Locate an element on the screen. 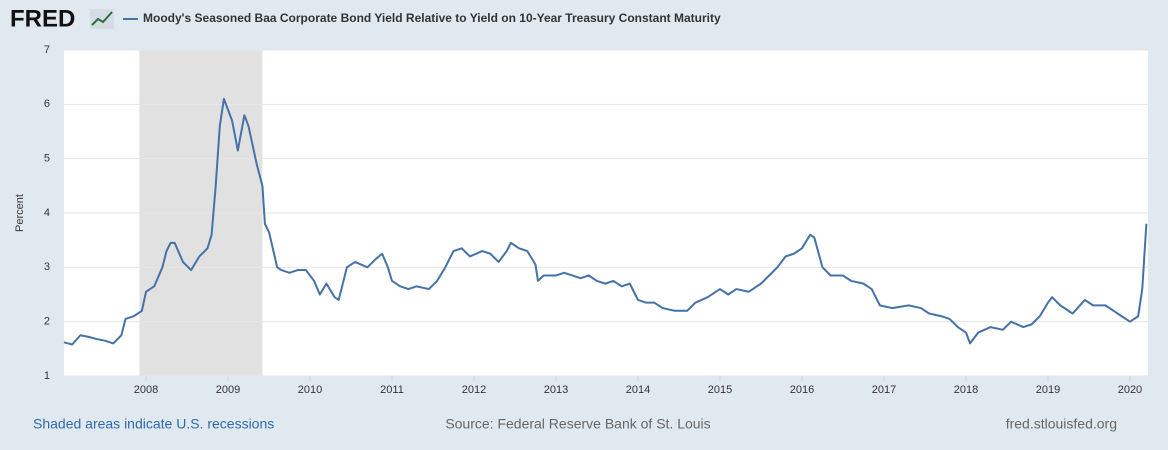 The image size is (1168, 450). x-tick-label: 2013 is located at coordinates (556, 390).